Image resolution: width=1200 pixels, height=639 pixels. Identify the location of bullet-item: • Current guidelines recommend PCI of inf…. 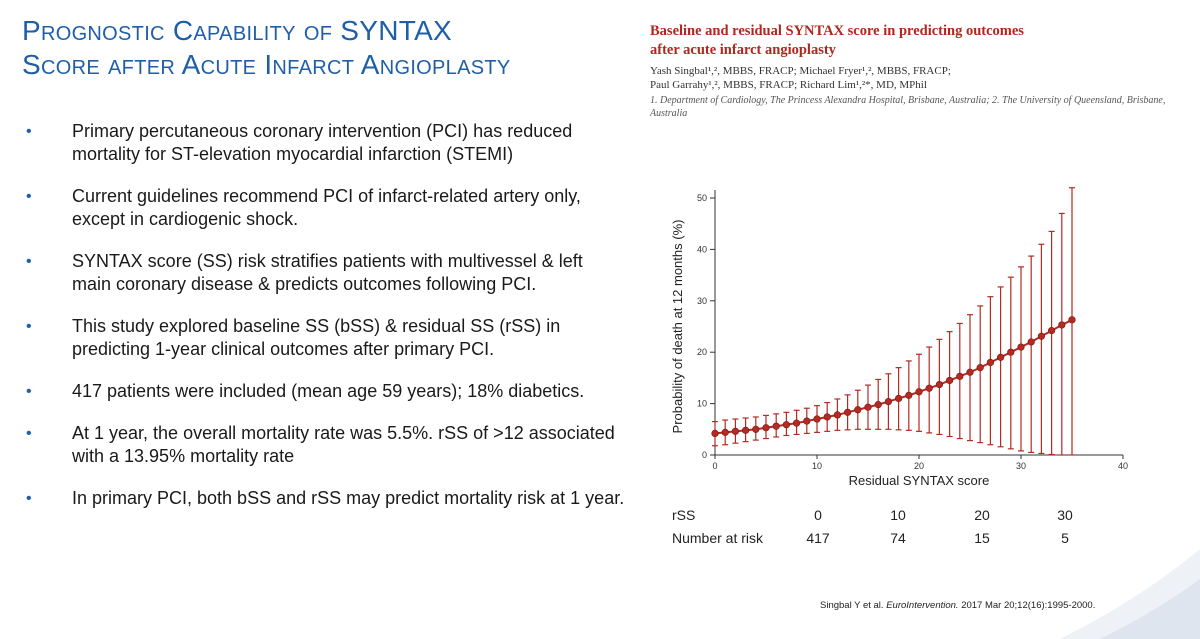
(326, 208).